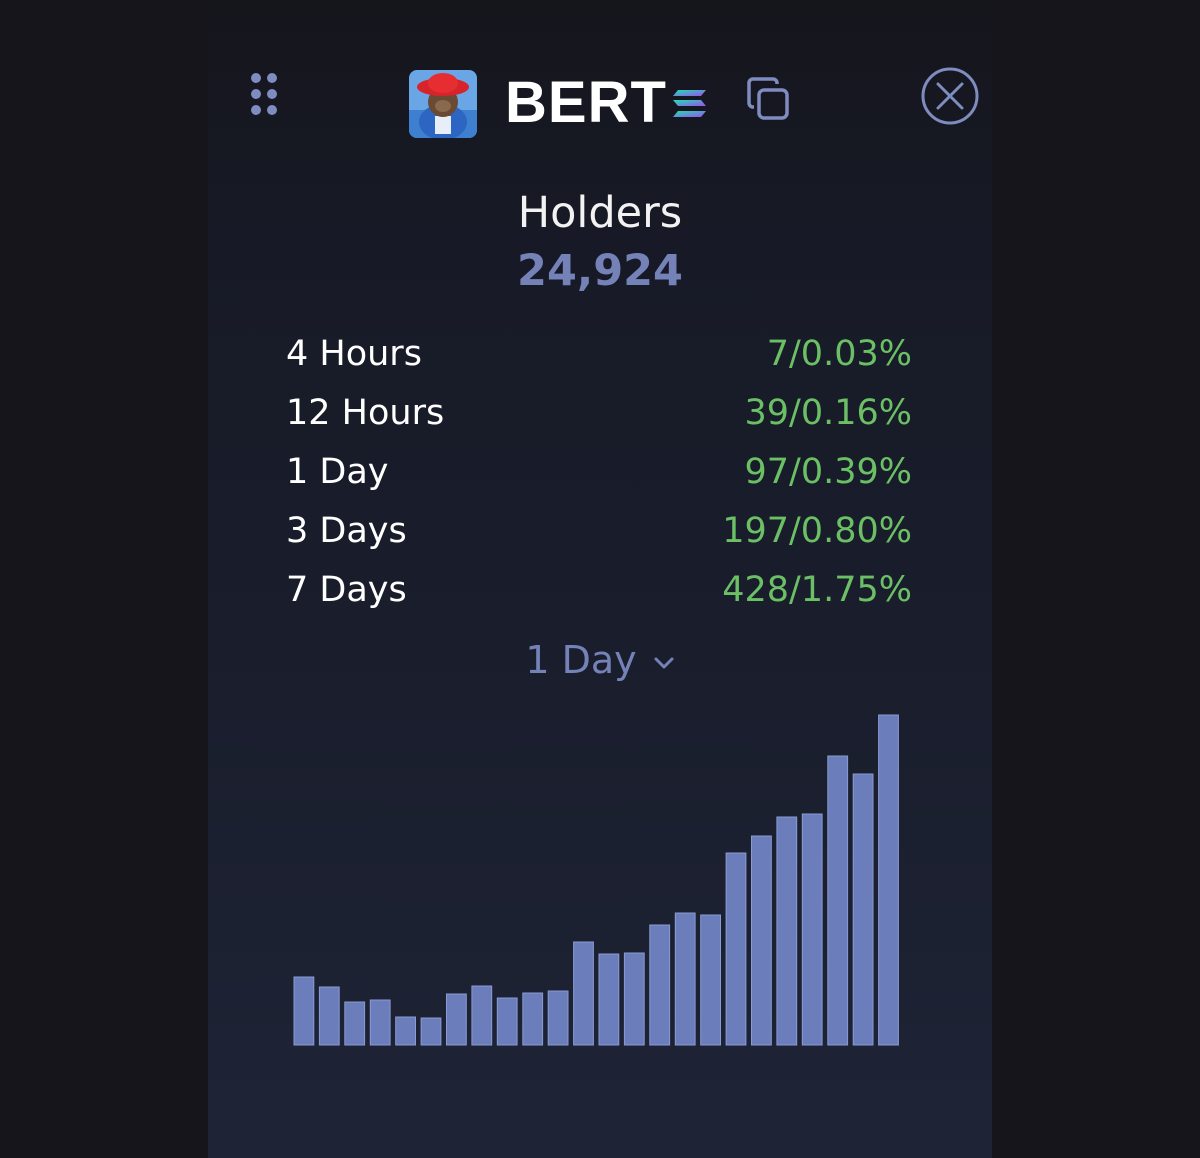 The height and width of the screenshot is (1158, 1200). What do you see at coordinates (600, 271) in the screenshot?
I see `holders-count: 24,924` at bounding box center [600, 271].